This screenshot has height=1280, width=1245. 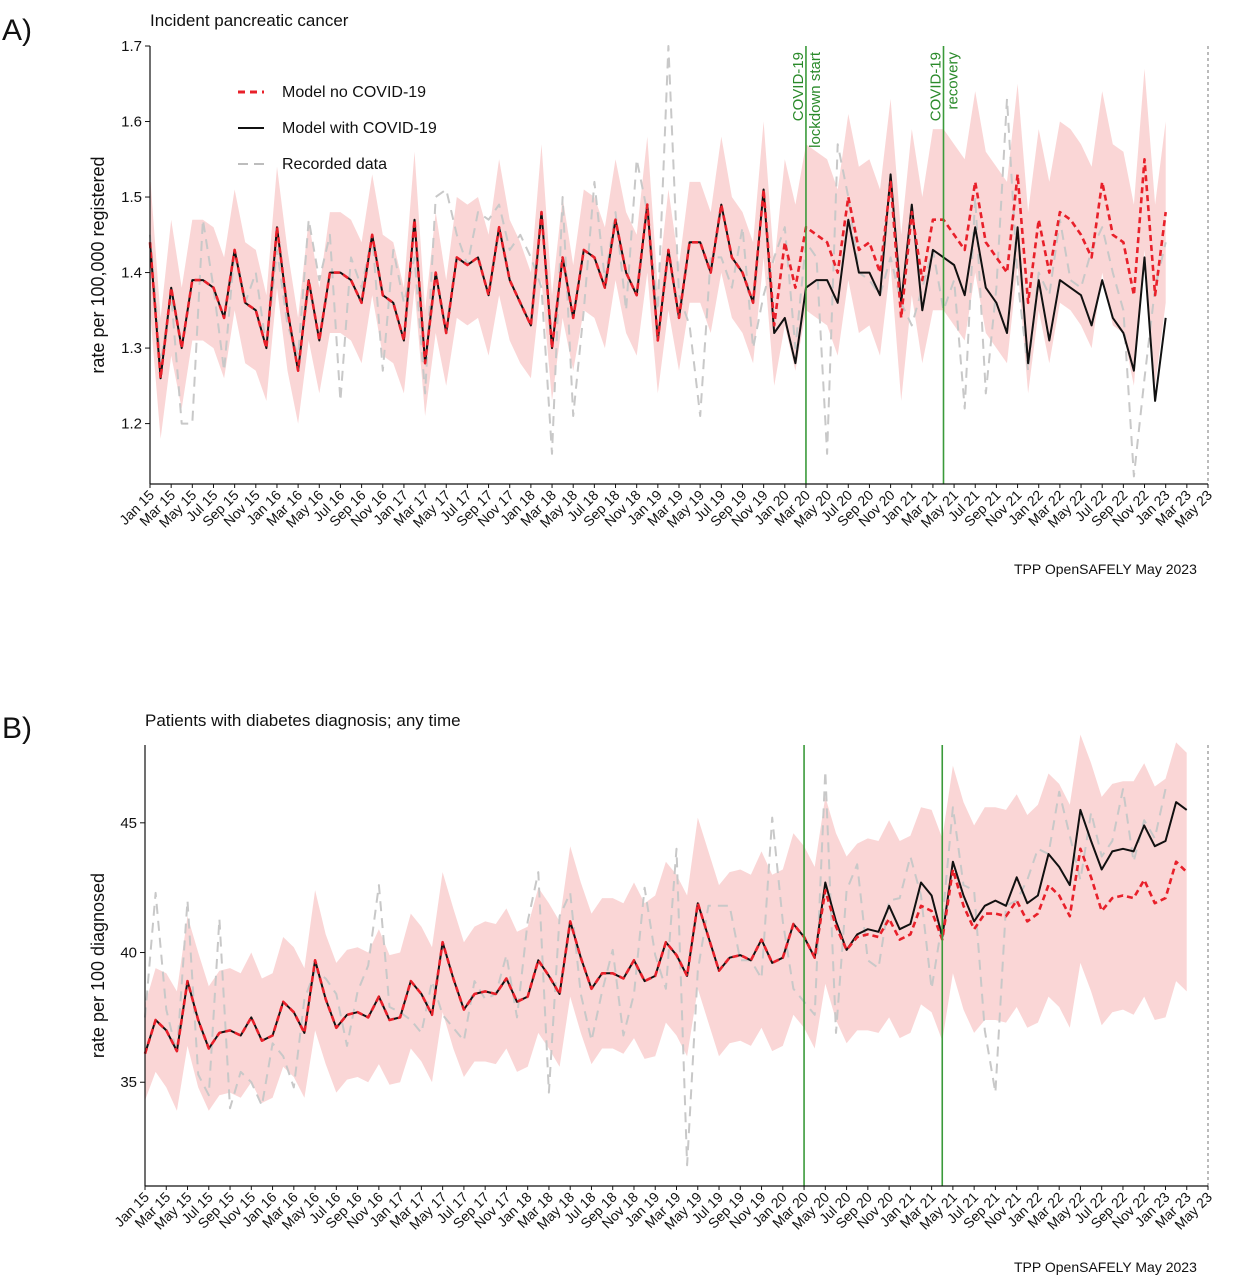 I want to click on y-tick-label: 1.2, so click(x=131, y=424).